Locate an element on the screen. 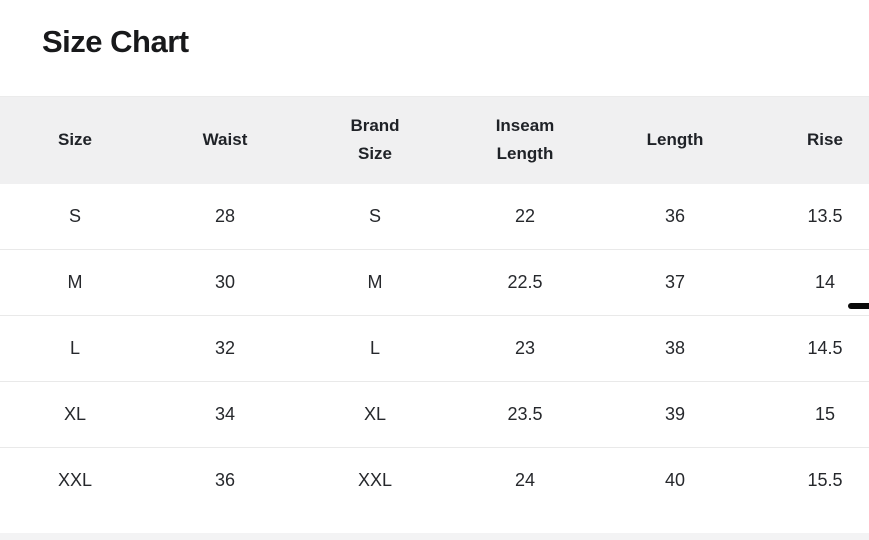 This screenshot has width=869, height=540. cell-size: XXL is located at coordinates (75, 480).